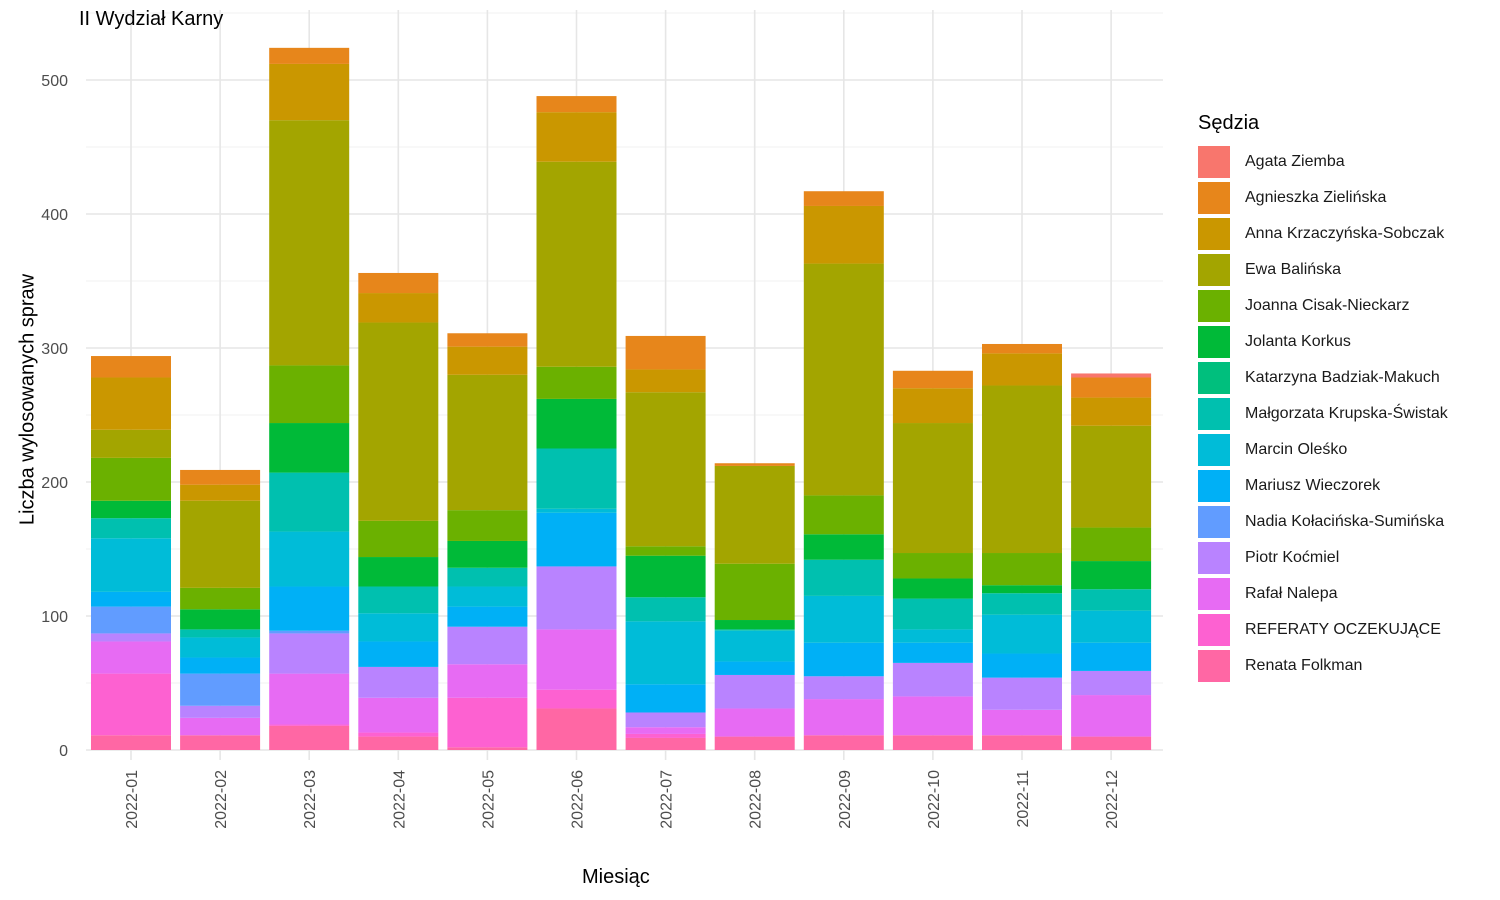 This screenshot has width=1500, height=900. What do you see at coordinates (1342, 377) in the screenshot?
I see `legend-label: Katarzyna Badziak-Makuch` at bounding box center [1342, 377].